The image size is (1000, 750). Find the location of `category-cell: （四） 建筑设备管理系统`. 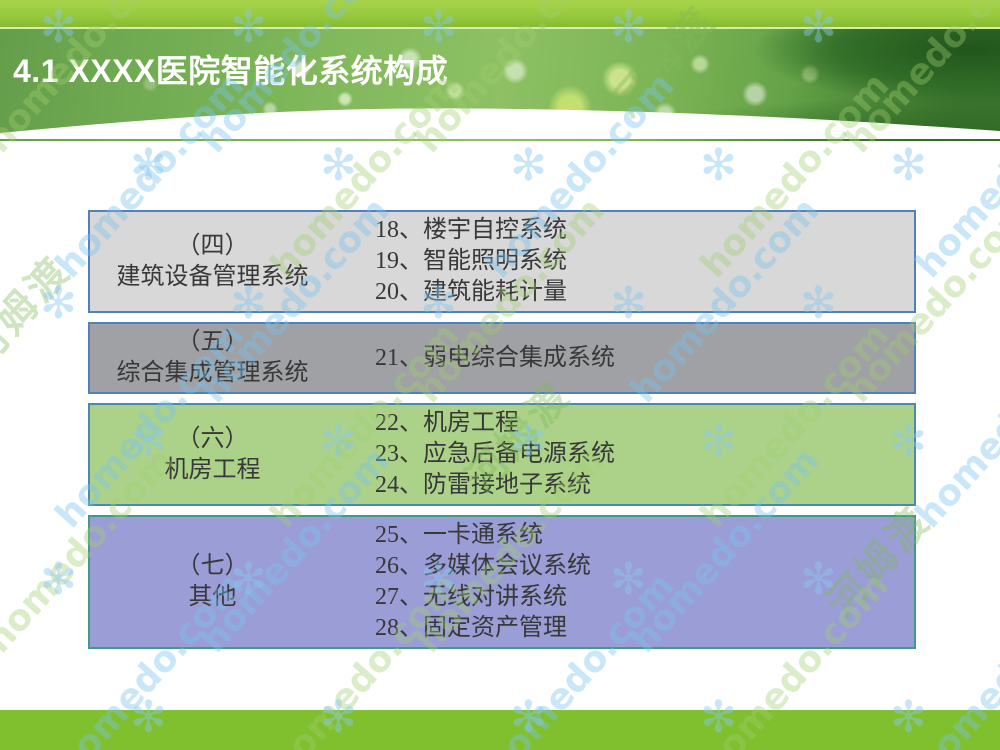

category-cell: （四） 建筑设备管理系统 is located at coordinates (212, 261).